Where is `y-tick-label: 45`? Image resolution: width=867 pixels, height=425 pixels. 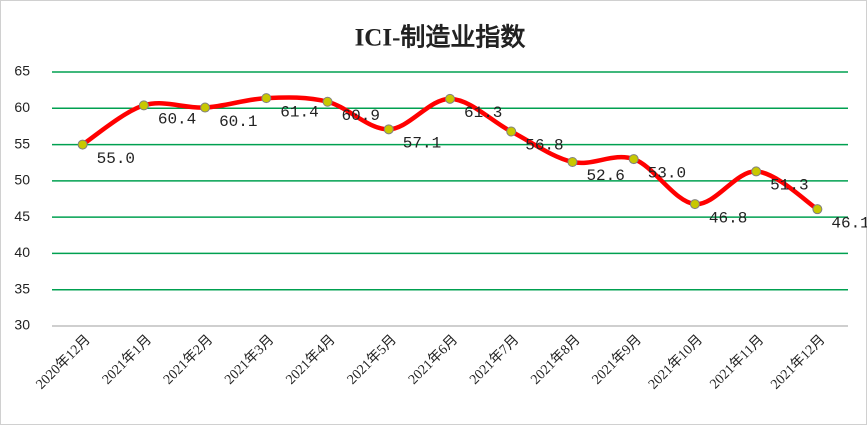 y-tick-label: 45 is located at coordinates (22, 216).